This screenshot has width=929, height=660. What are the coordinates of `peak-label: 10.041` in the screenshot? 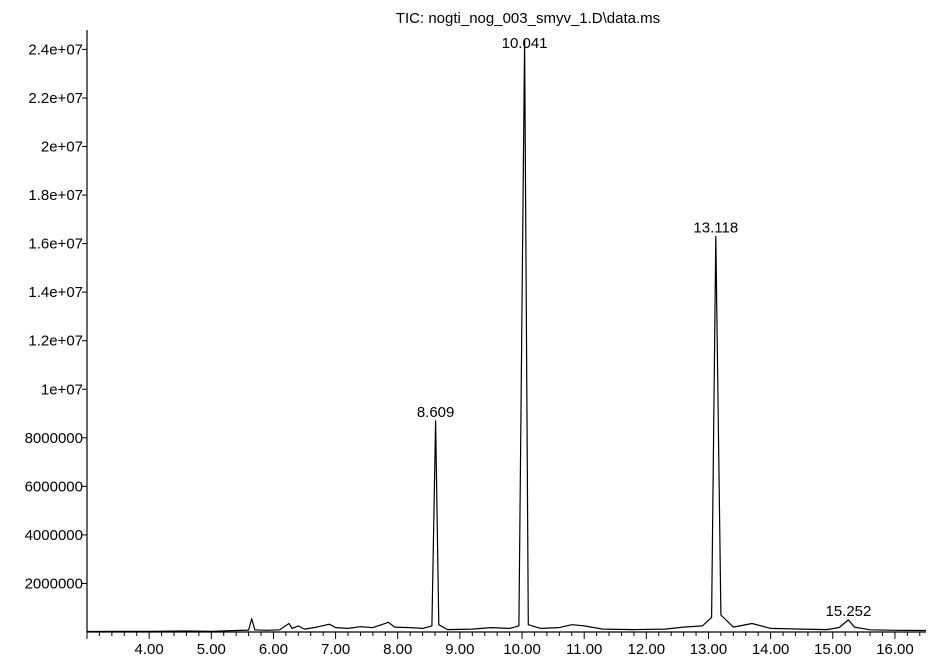 It's located at (525, 43).